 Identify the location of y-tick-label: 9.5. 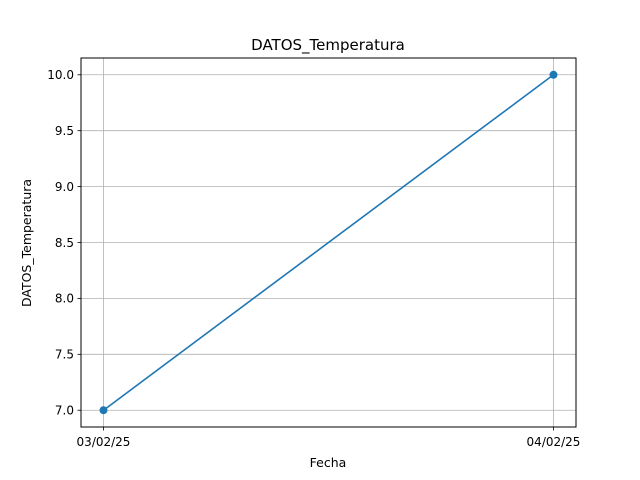
(64, 131).